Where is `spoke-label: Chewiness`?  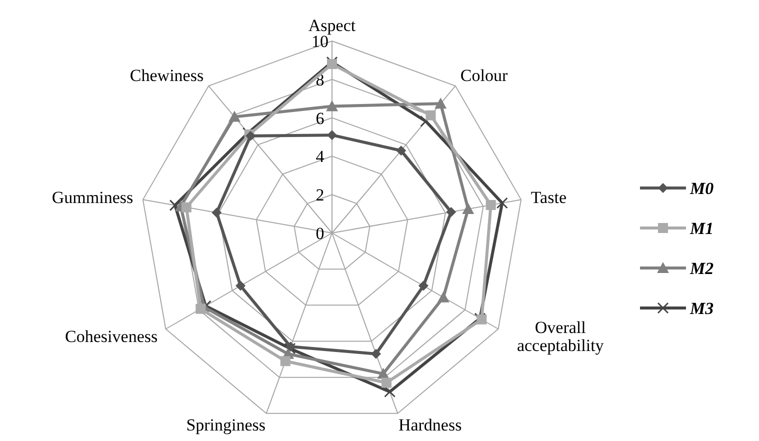 spoke-label: Chewiness is located at coordinates (167, 76).